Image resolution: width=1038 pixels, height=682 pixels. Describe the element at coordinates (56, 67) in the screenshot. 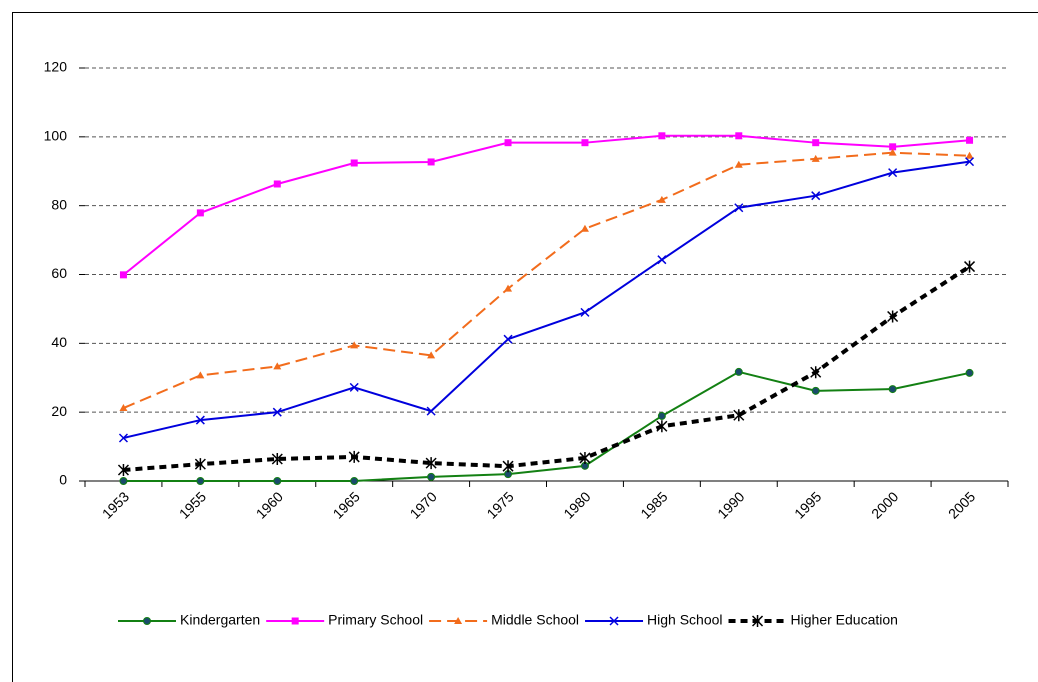

I see `y-tick-label: 120` at that location.